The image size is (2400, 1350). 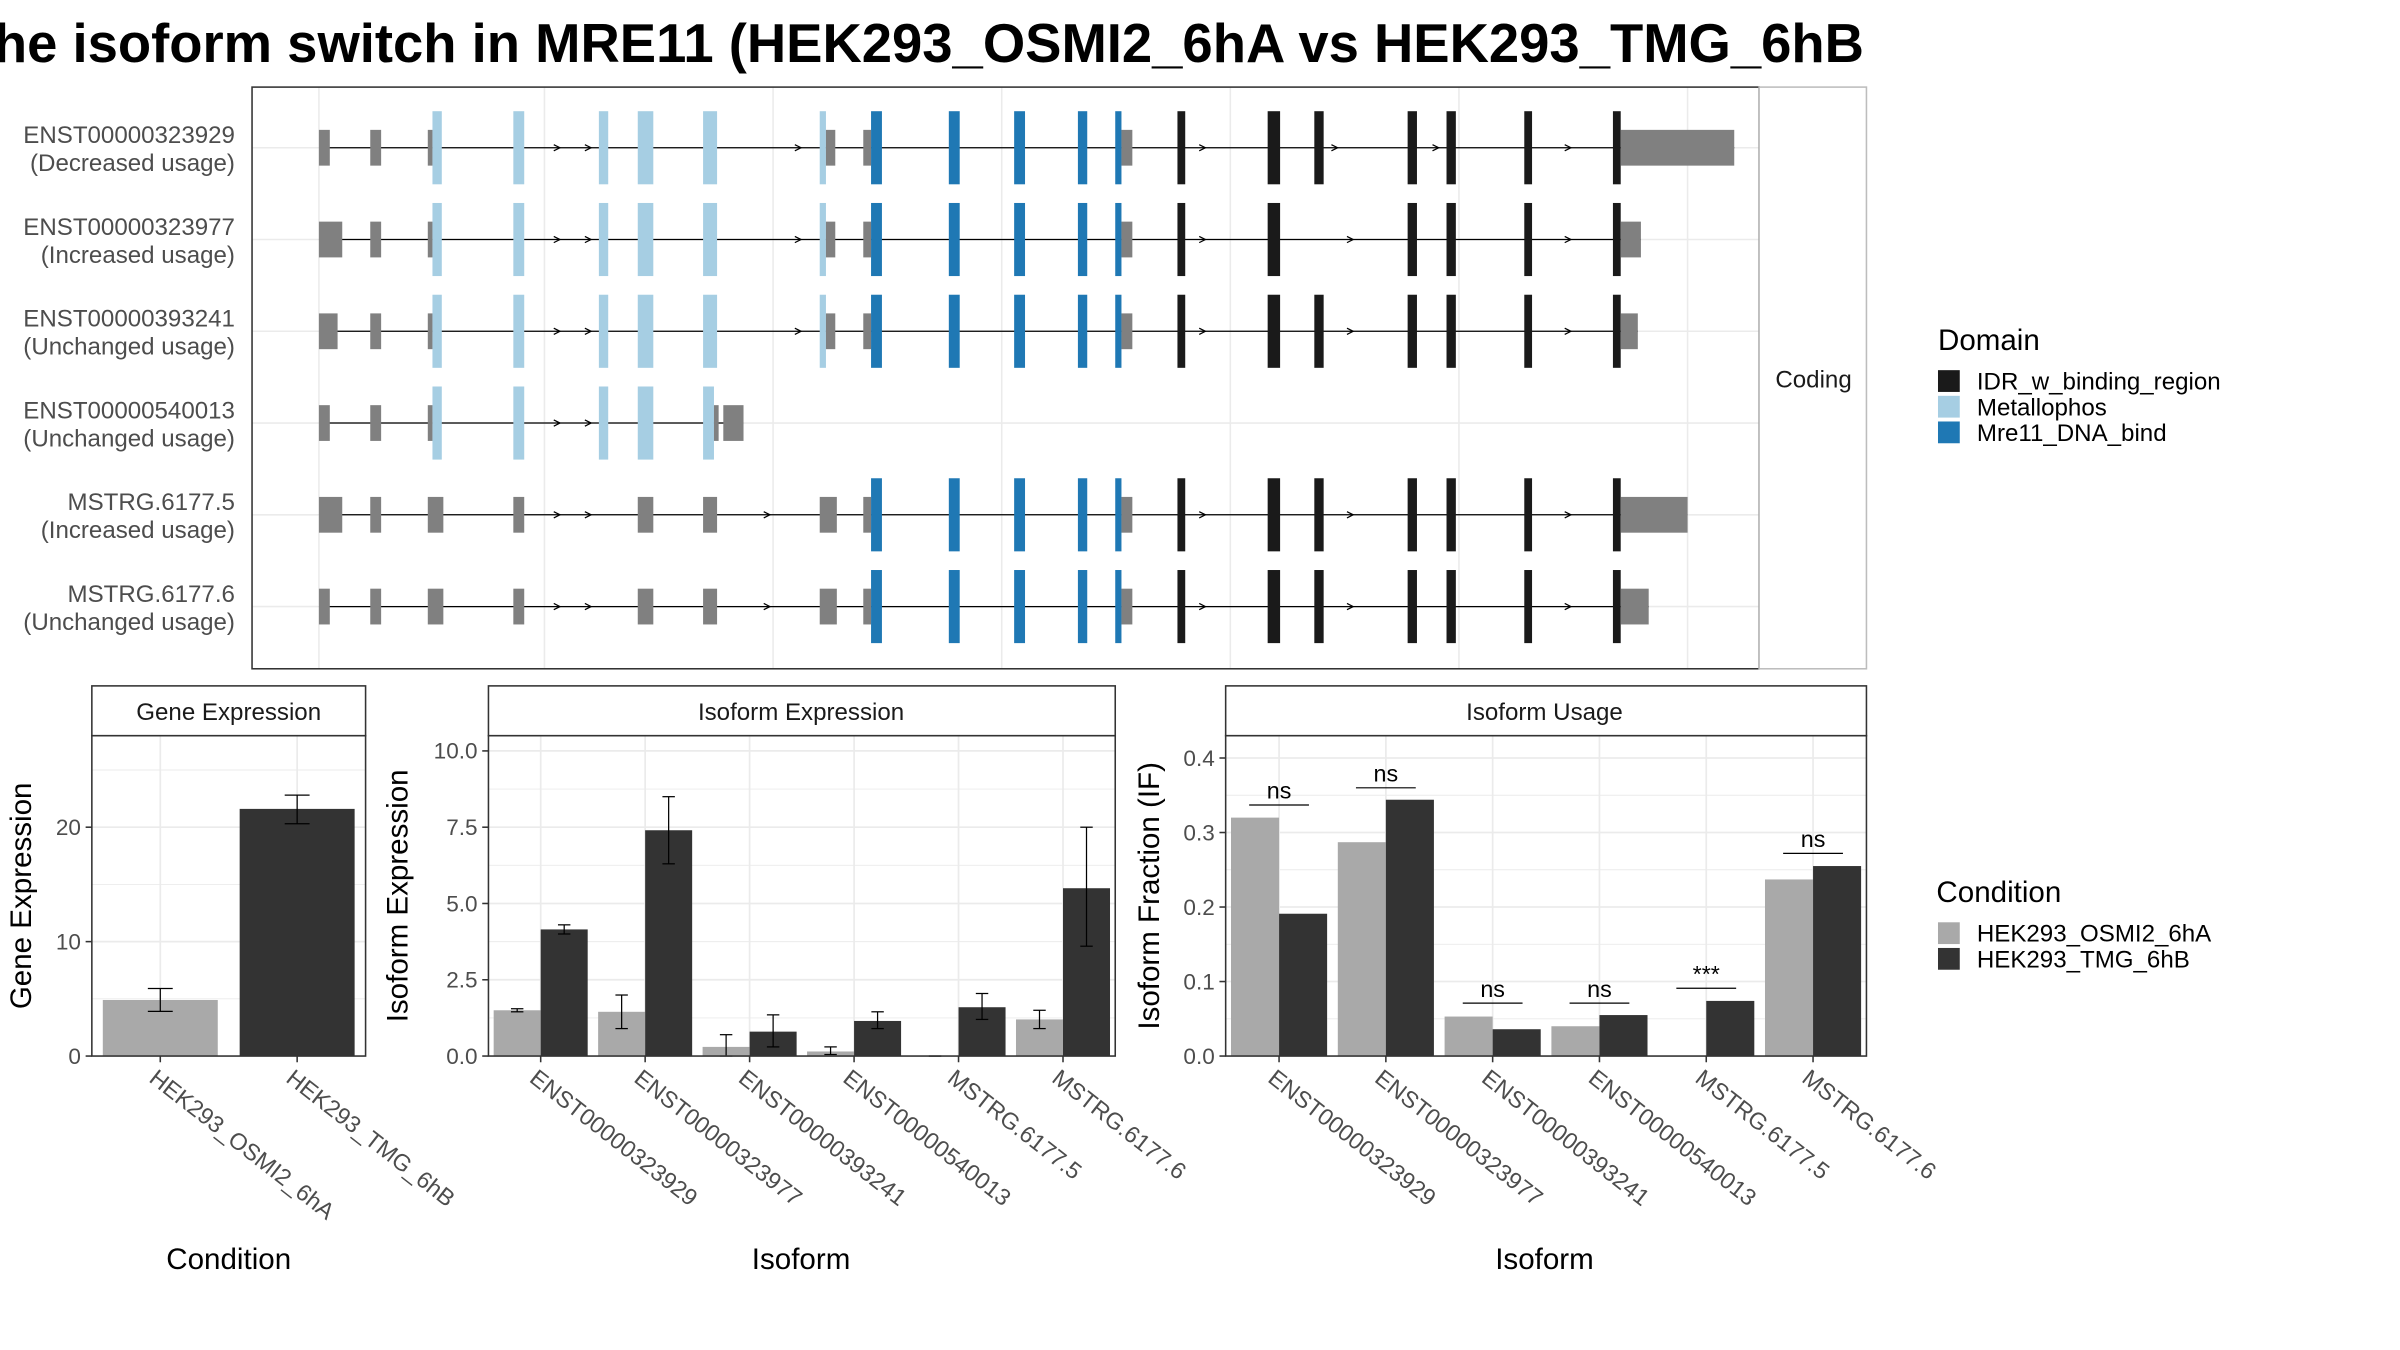 What do you see at coordinates (1149, 896) in the screenshot?
I see `y-axis-label: Isoform Fraction (IF)` at bounding box center [1149, 896].